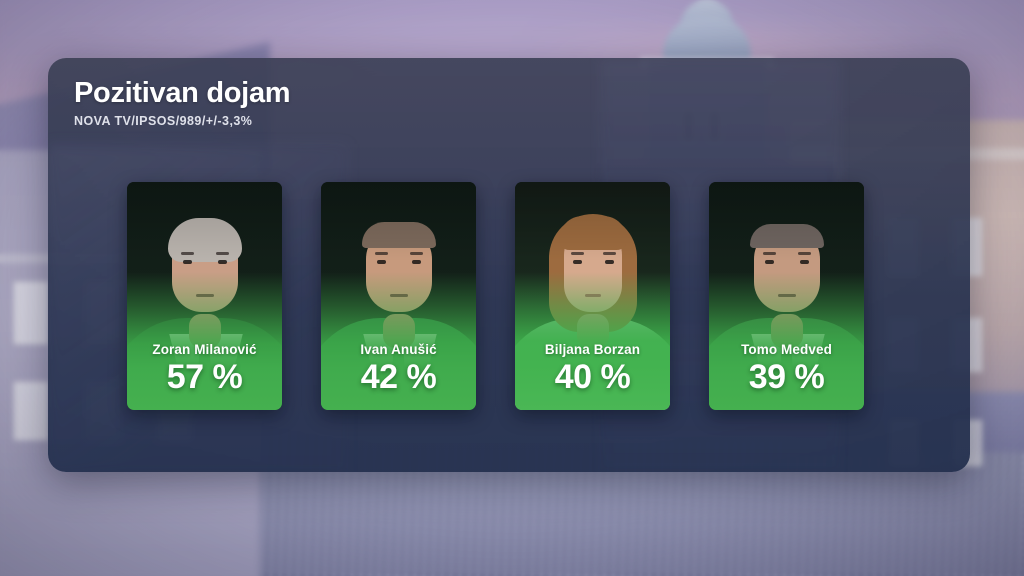 The width and height of the screenshot is (1024, 576). Describe the element at coordinates (163, 121) in the screenshot. I see `poll-source-subtitle: NOVA TV/IPSOS/989/+/-3,3%` at that location.